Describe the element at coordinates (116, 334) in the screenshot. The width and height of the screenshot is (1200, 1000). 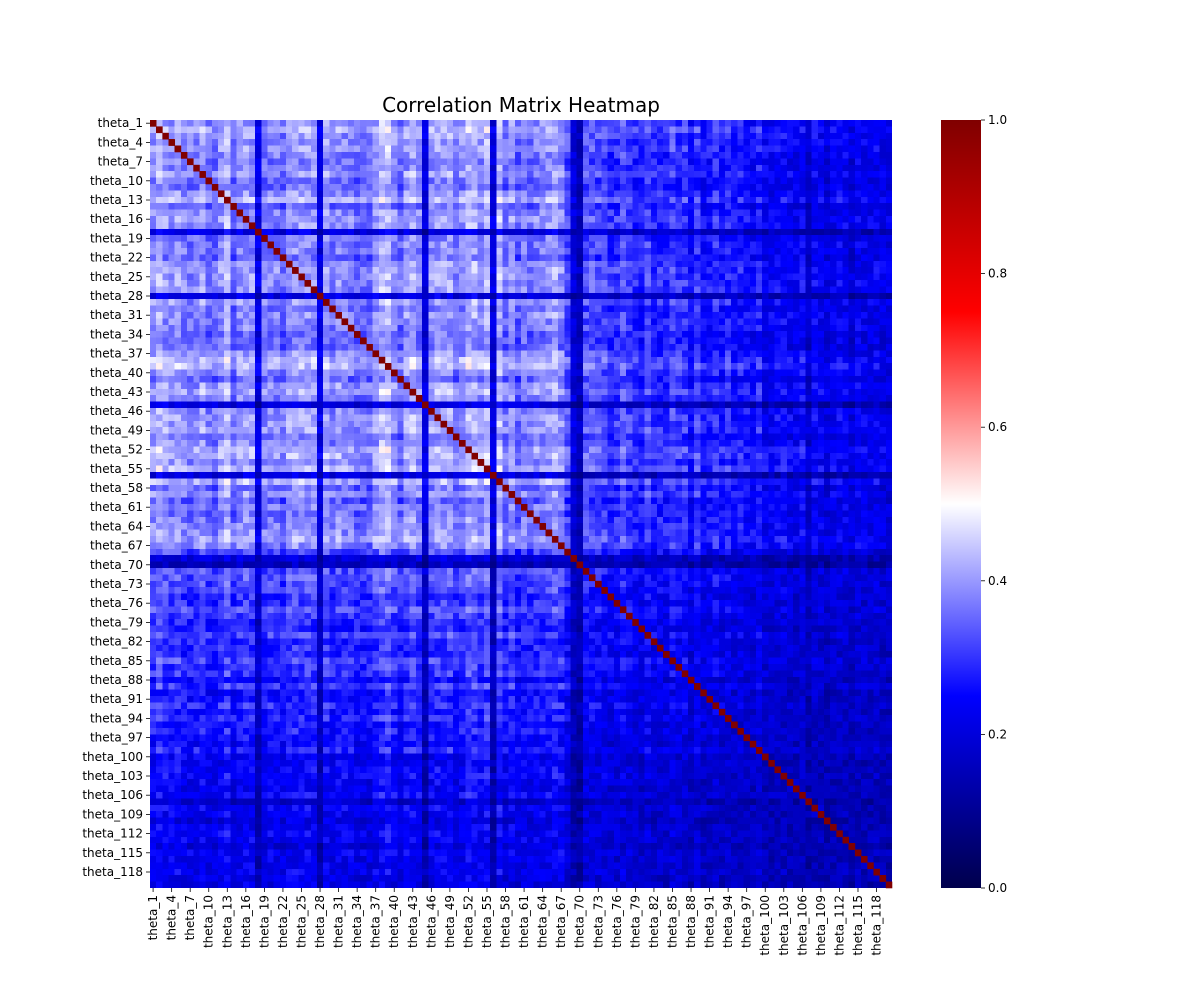
I see `y-tick-label: theta_34` at that location.